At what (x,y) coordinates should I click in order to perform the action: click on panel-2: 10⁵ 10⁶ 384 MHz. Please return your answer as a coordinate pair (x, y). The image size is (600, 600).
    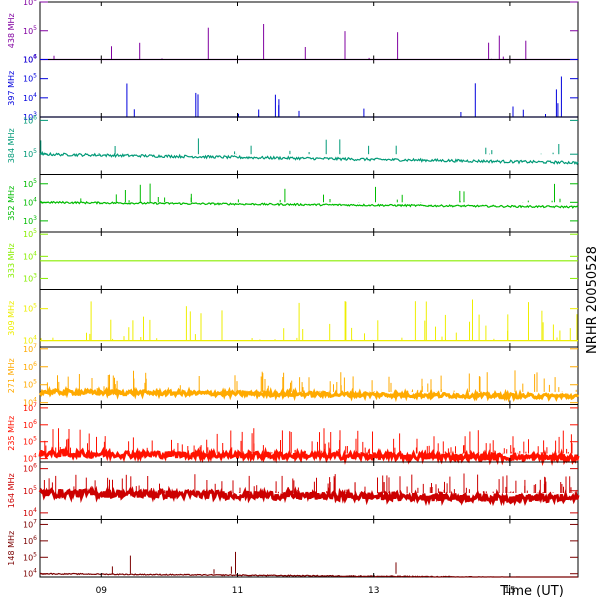
    Looking at the image, I should click on (293, 144).